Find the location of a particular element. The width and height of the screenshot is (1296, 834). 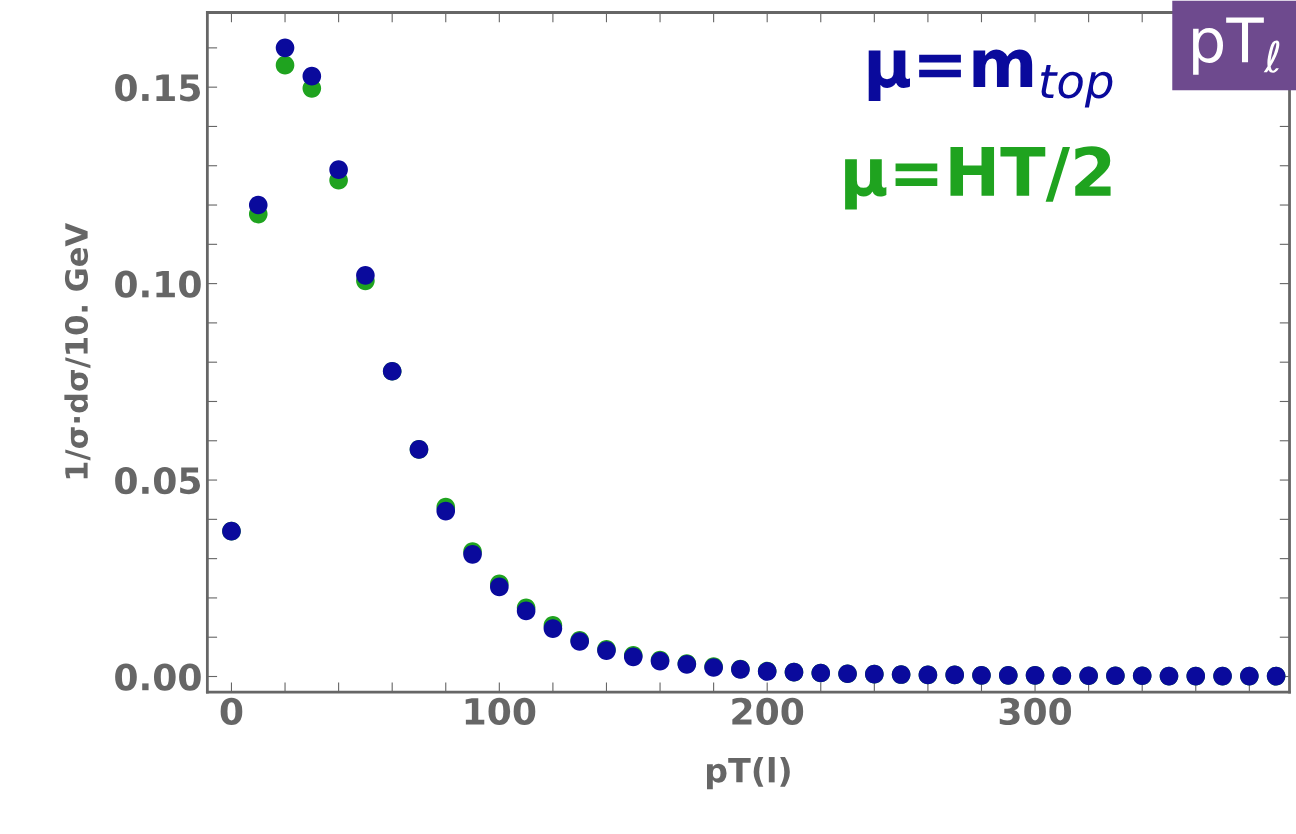

text: μ=HT/2 is located at coordinates (978, 178).